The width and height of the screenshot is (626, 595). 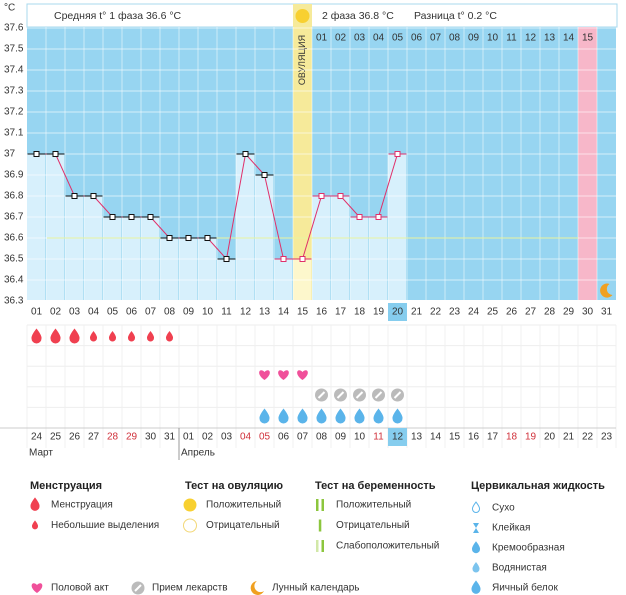 What do you see at coordinates (588, 437) in the screenshot?
I see `date-label: 22` at bounding box center [588, 437].